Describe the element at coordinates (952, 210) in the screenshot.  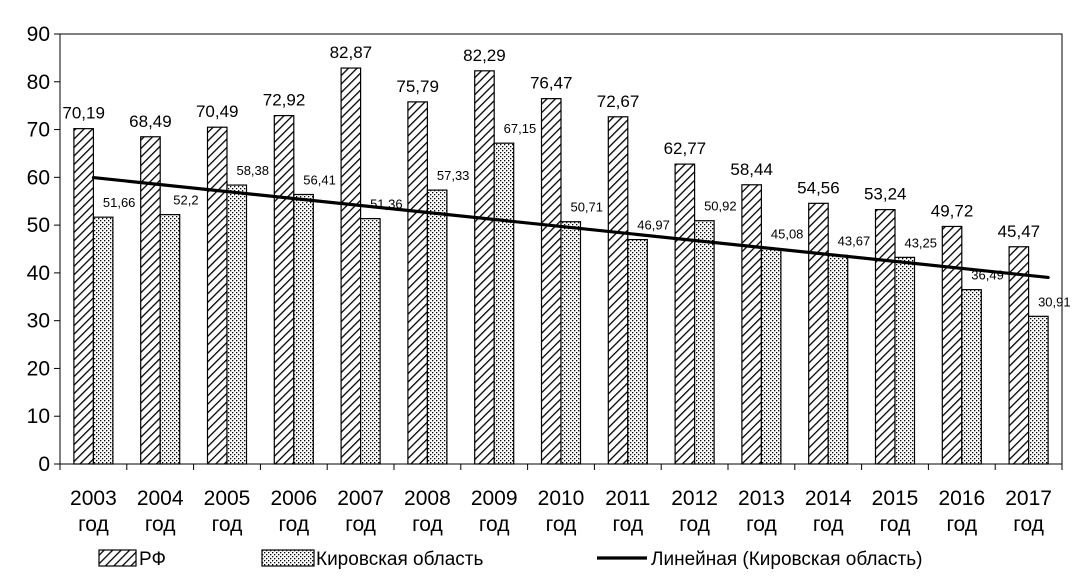
I see `data-label-rf: 49,72` at that location.